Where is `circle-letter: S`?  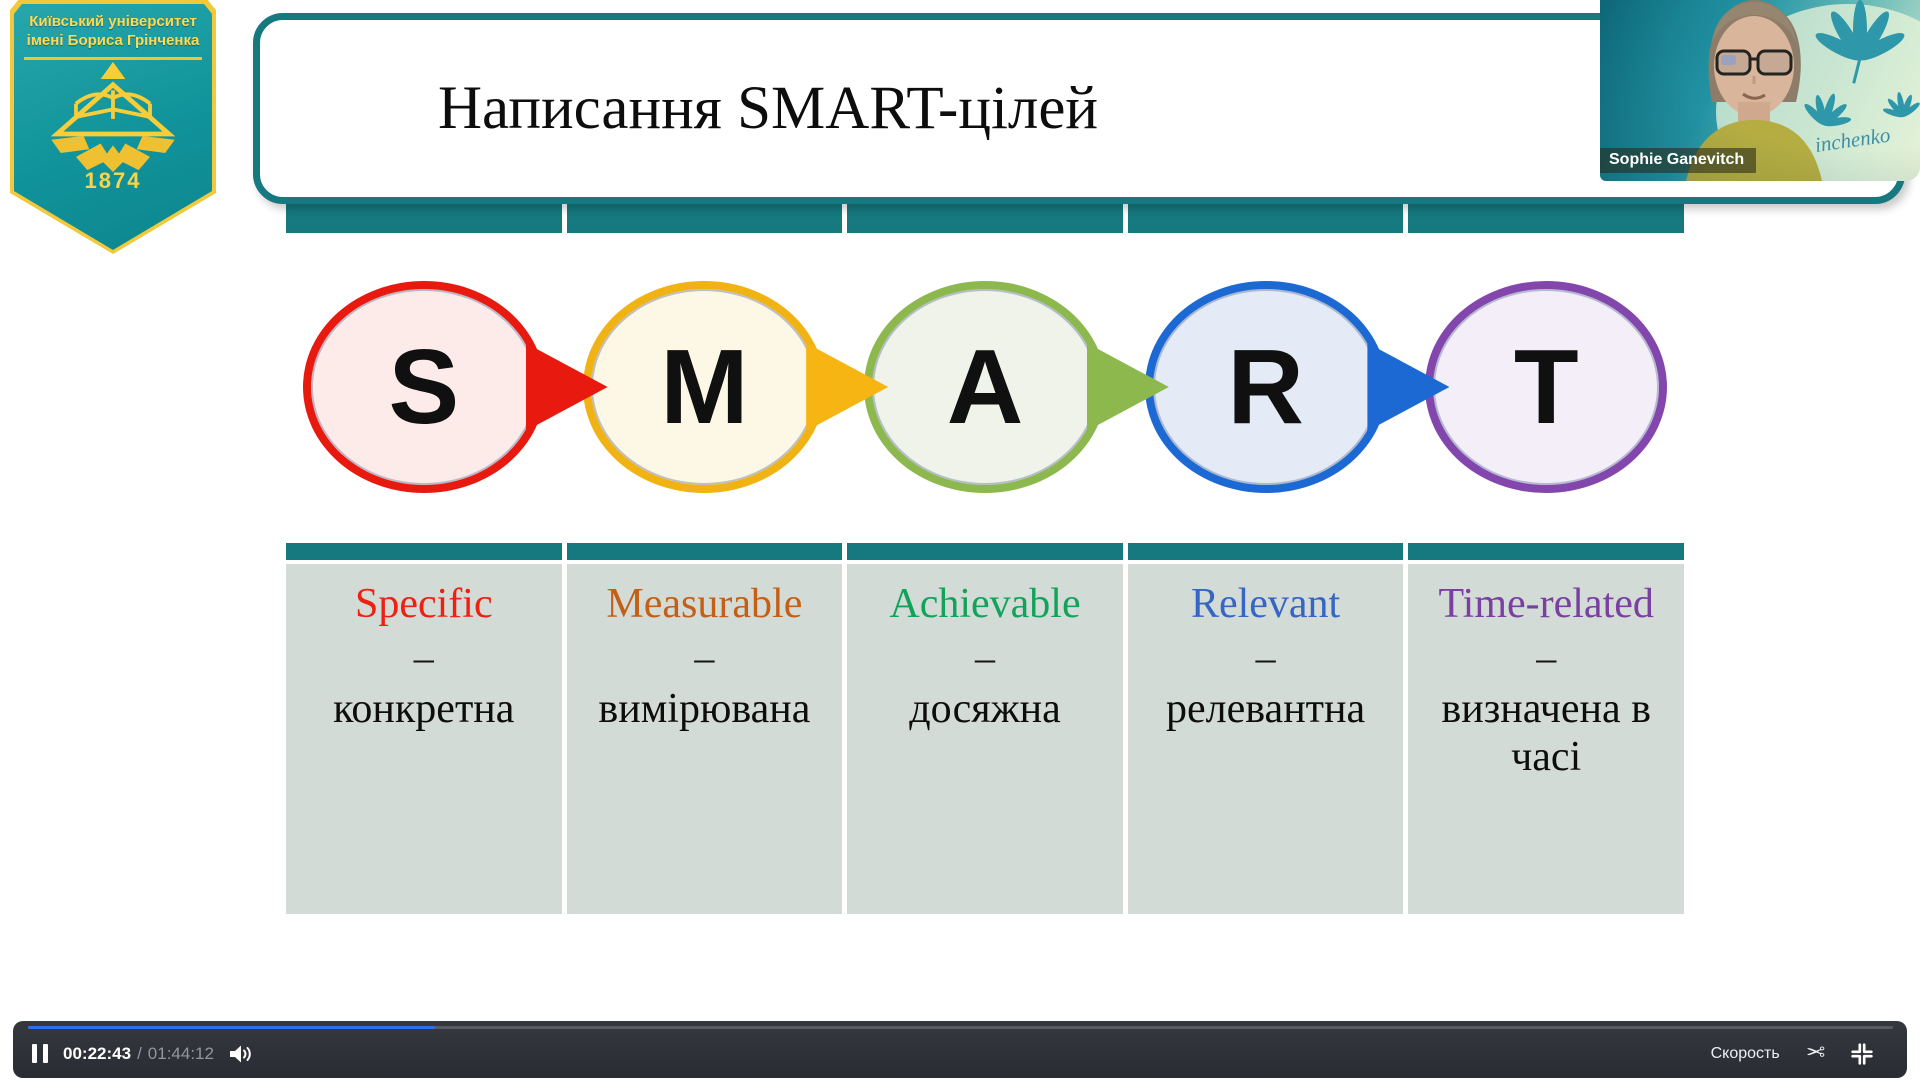
circle-letter: S is located at coordinates (424, 386).